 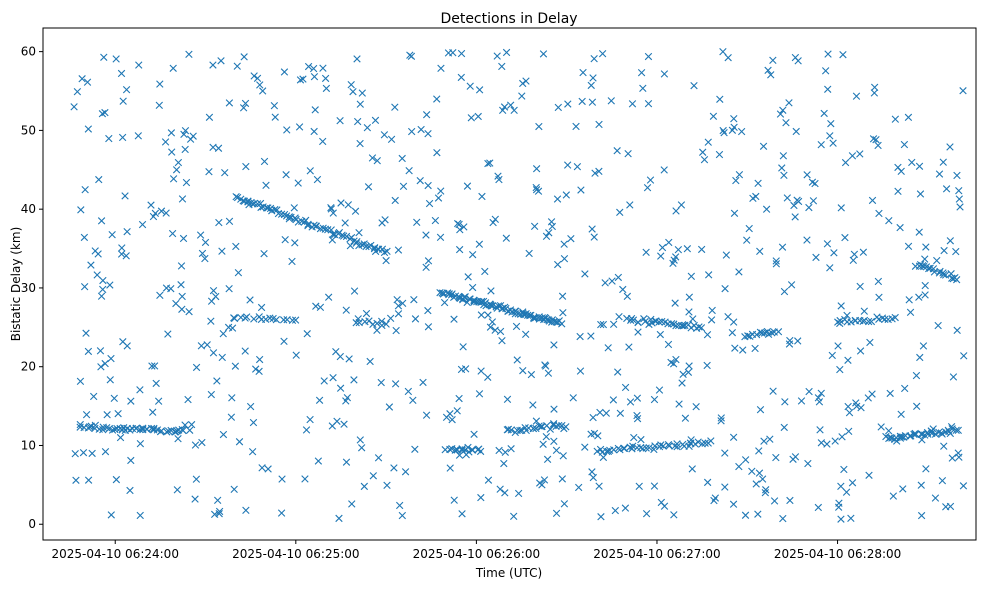 I want to click on y-tick-label: 40, so click(x=28, y=209).